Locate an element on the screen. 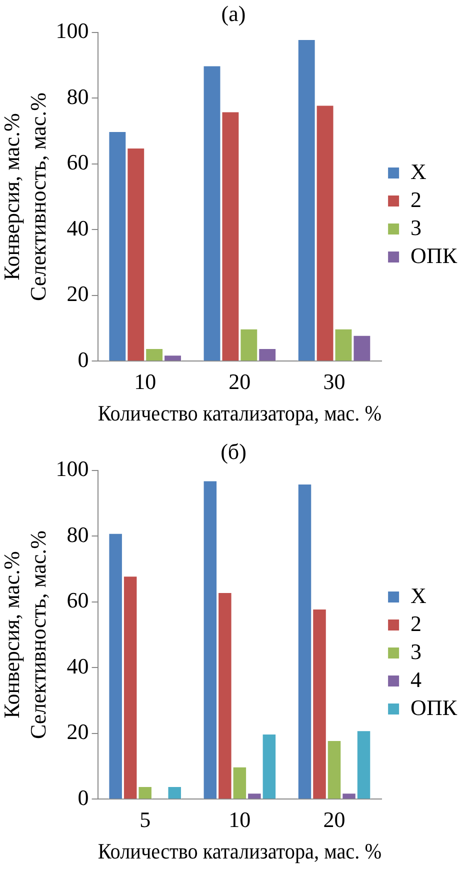 The image size is (471, 876). x-tick-label: 30 is located at coordinates (334, 381).